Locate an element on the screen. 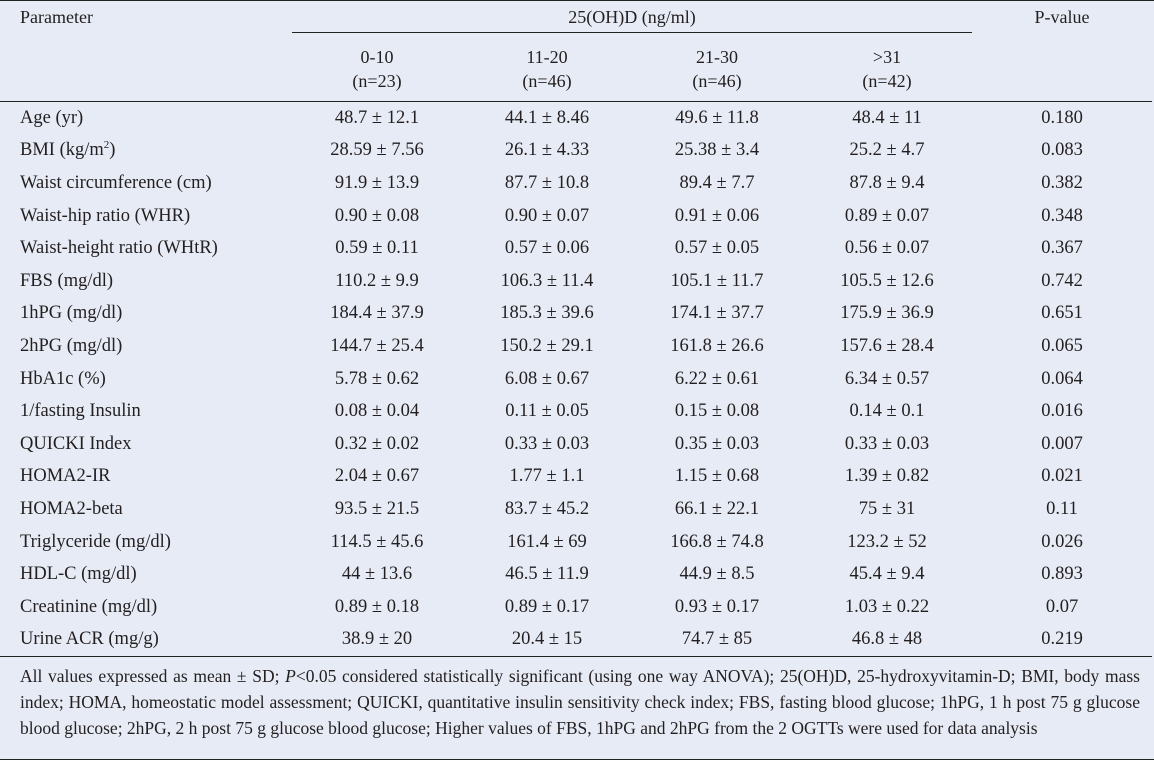 This screenshot has width=1154, height=760. parameter-label: BMI (kg/m is located at coordinates (62, 150).